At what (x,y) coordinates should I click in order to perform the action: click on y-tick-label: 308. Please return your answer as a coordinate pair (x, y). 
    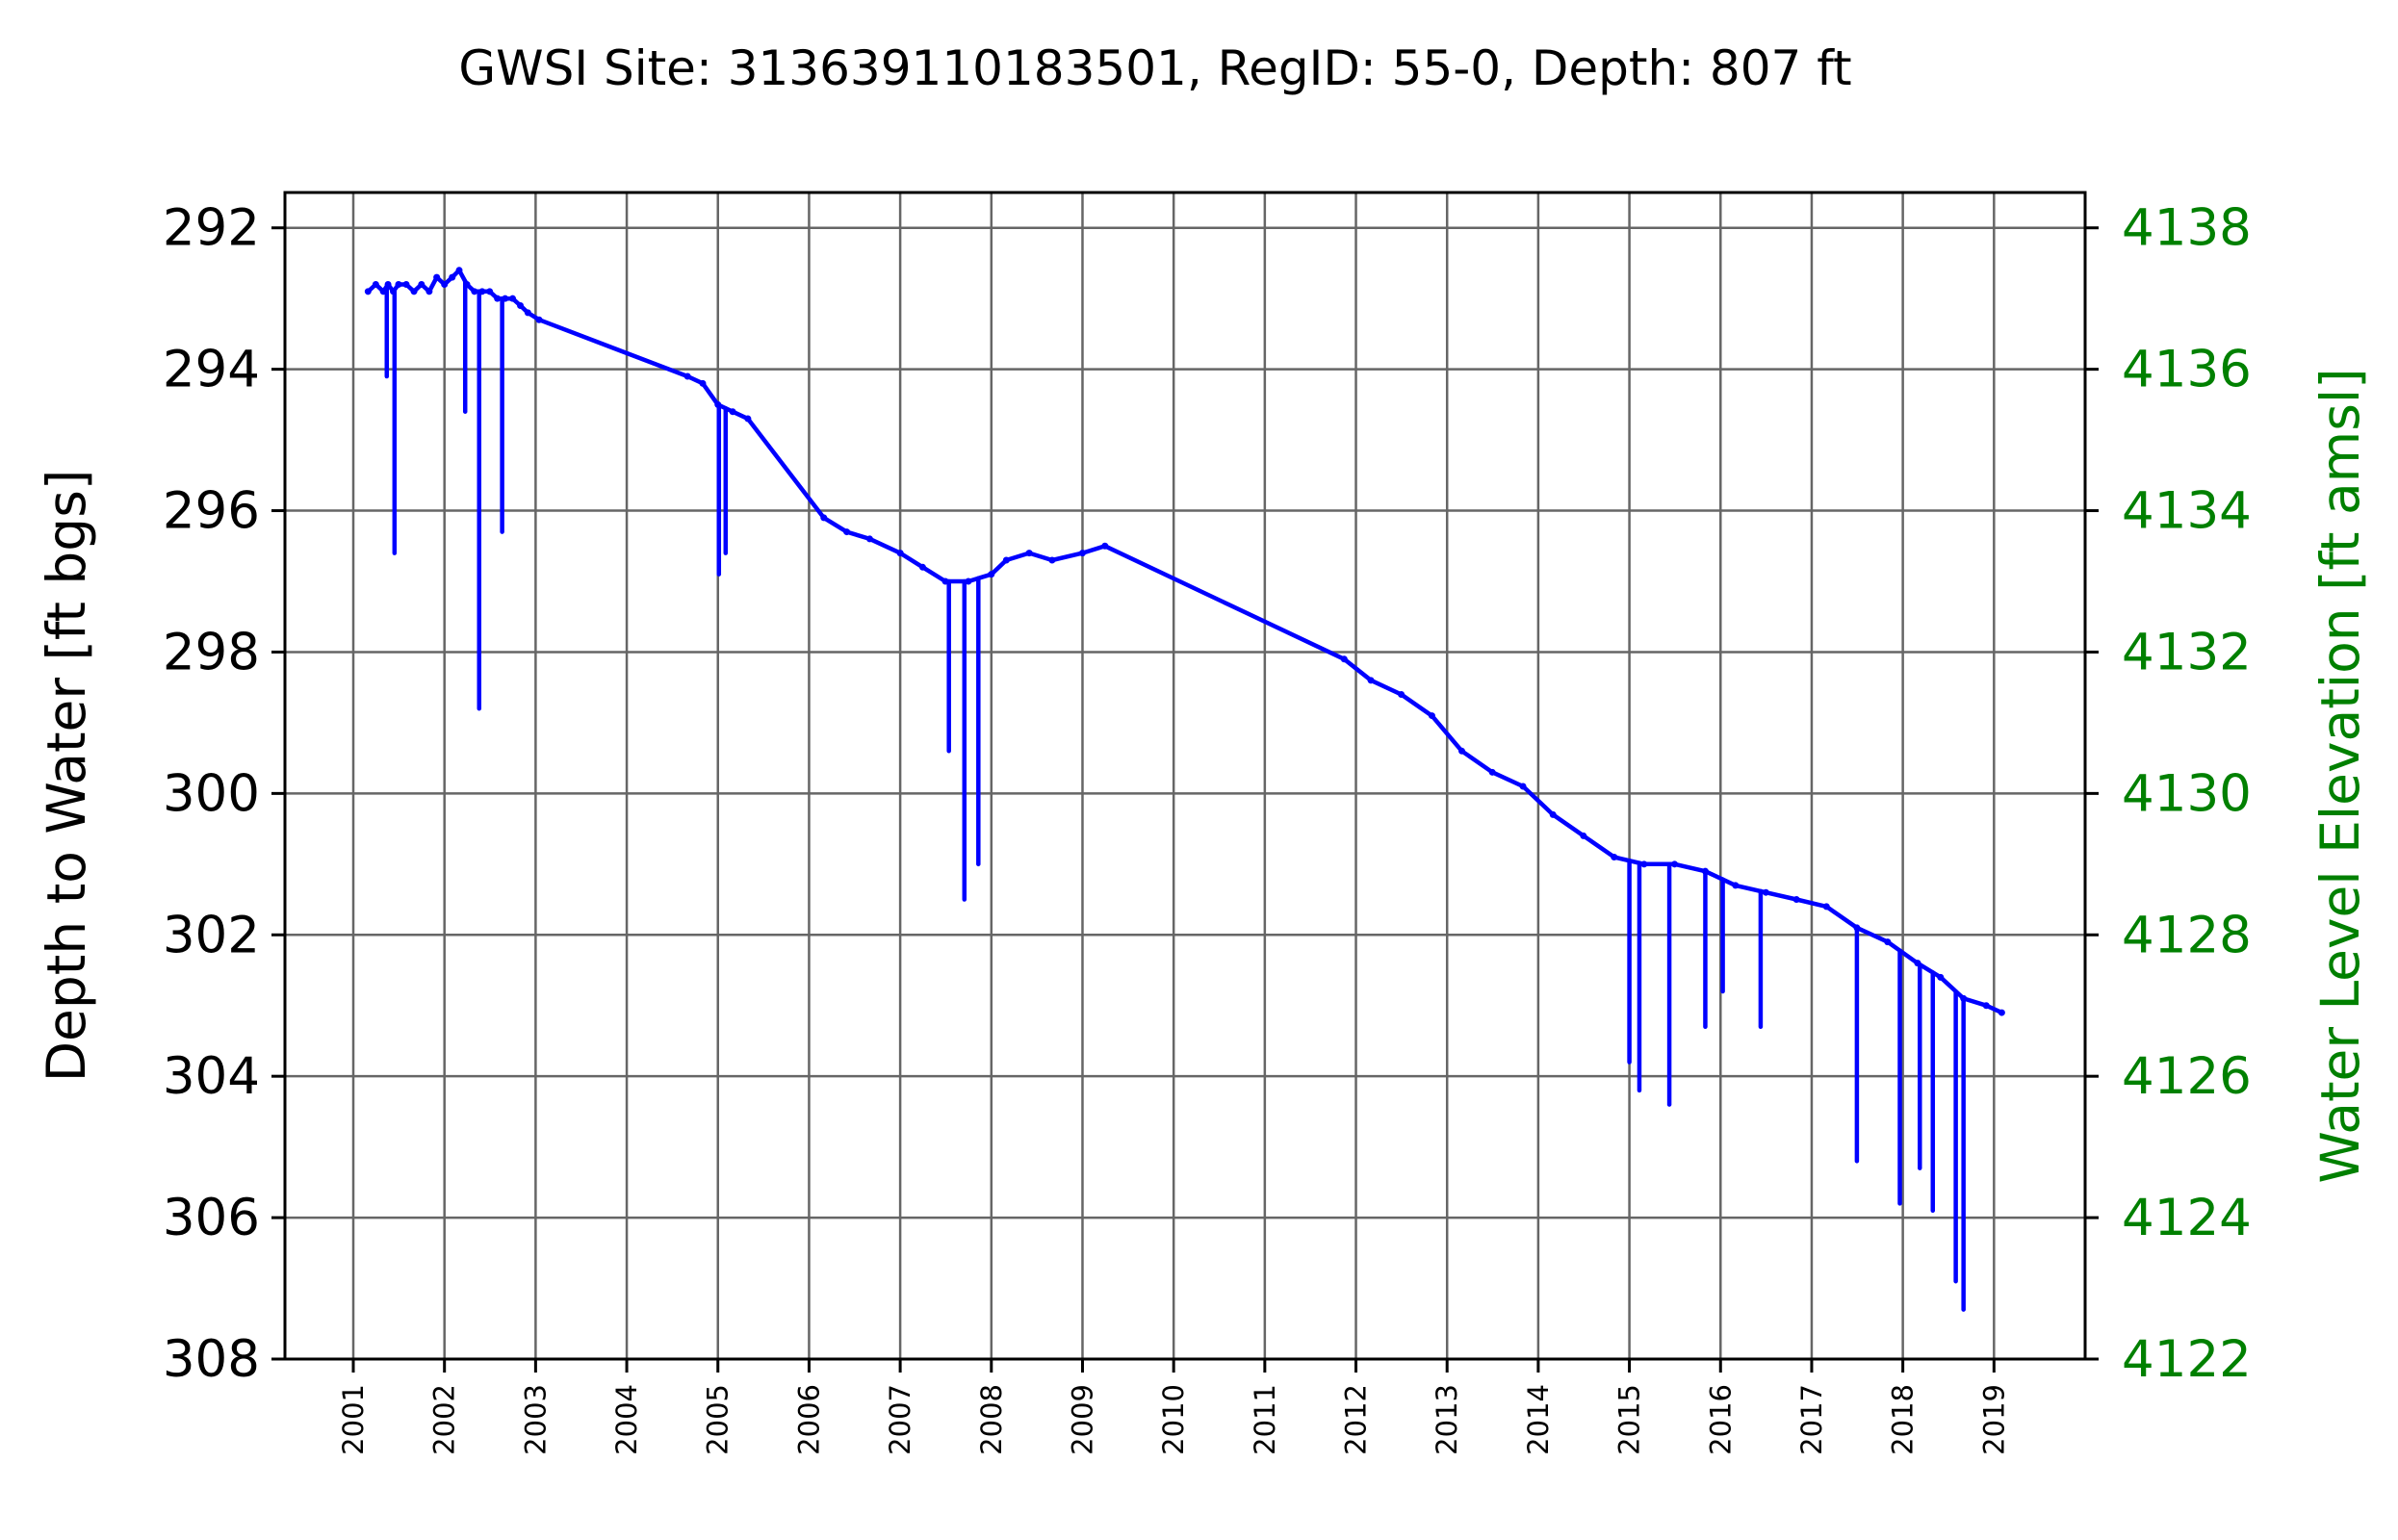
    Looking at the image, I should click on (211, 1359).